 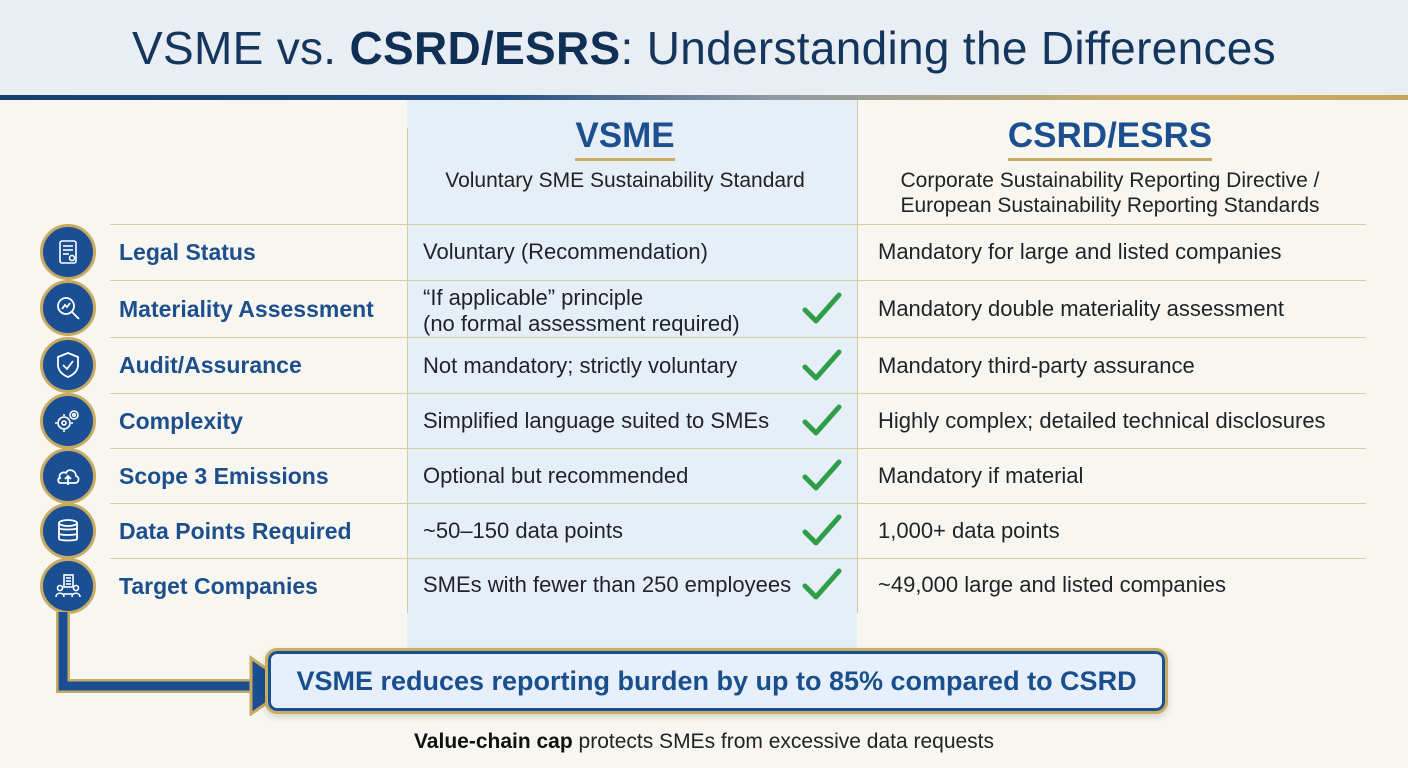 What do you see at coordinates (210, 365) in the screenshot?
I see `row-label-audit-assurance: Audit/Assurance` at bounding box center [210, 365].